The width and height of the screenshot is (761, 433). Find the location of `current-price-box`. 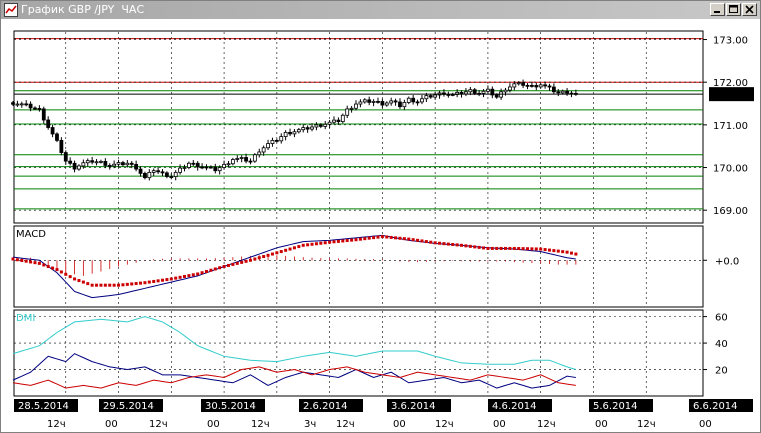

current-price-box is located at coordinates (731, 94).